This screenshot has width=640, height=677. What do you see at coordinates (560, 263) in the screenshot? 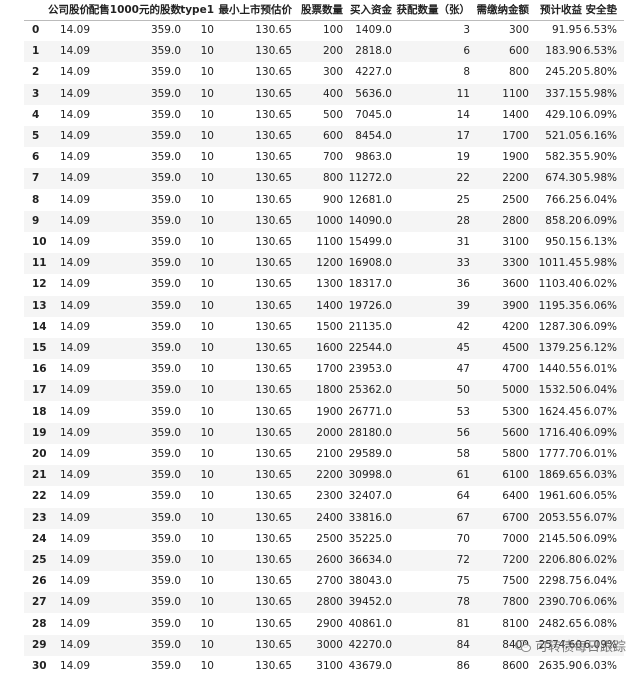
I see `table-cell: 1011.45` at bounding box center [560, 263].